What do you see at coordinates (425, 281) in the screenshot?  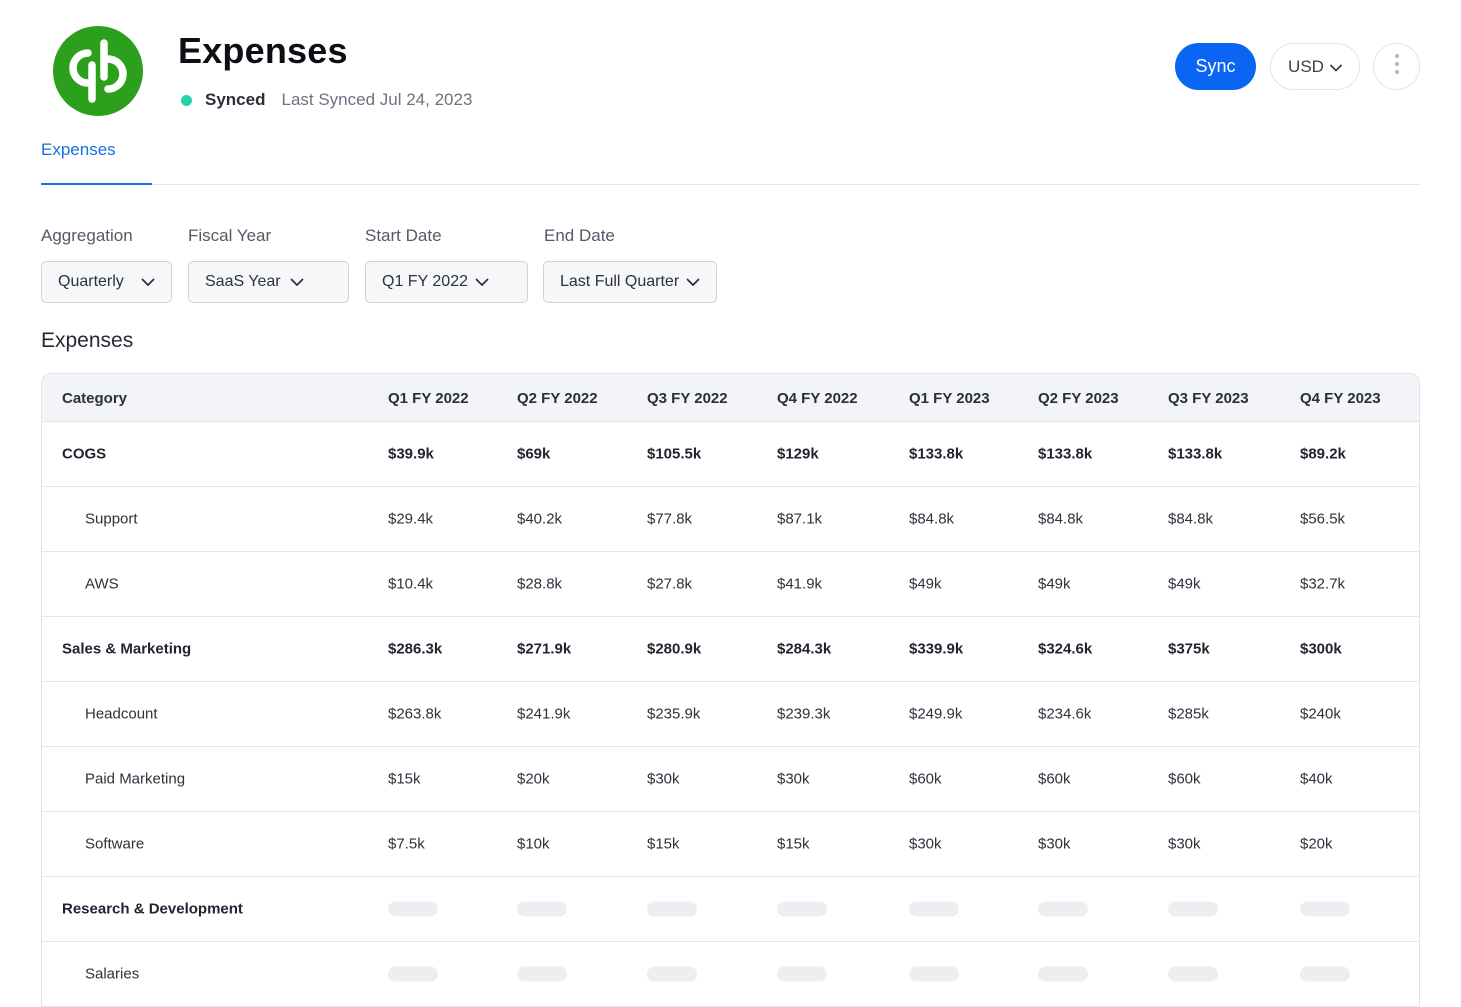 I see `start-date-value: Q1 FY 2022` at bounding box center [425, 281].